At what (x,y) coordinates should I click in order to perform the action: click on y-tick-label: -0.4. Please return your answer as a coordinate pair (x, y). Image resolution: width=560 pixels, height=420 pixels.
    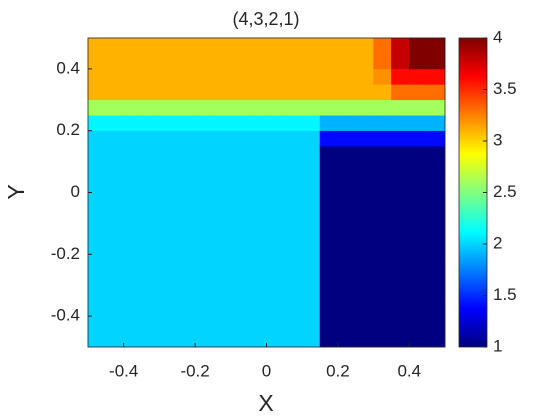
    Looking at the image, I should click on (65, 315).